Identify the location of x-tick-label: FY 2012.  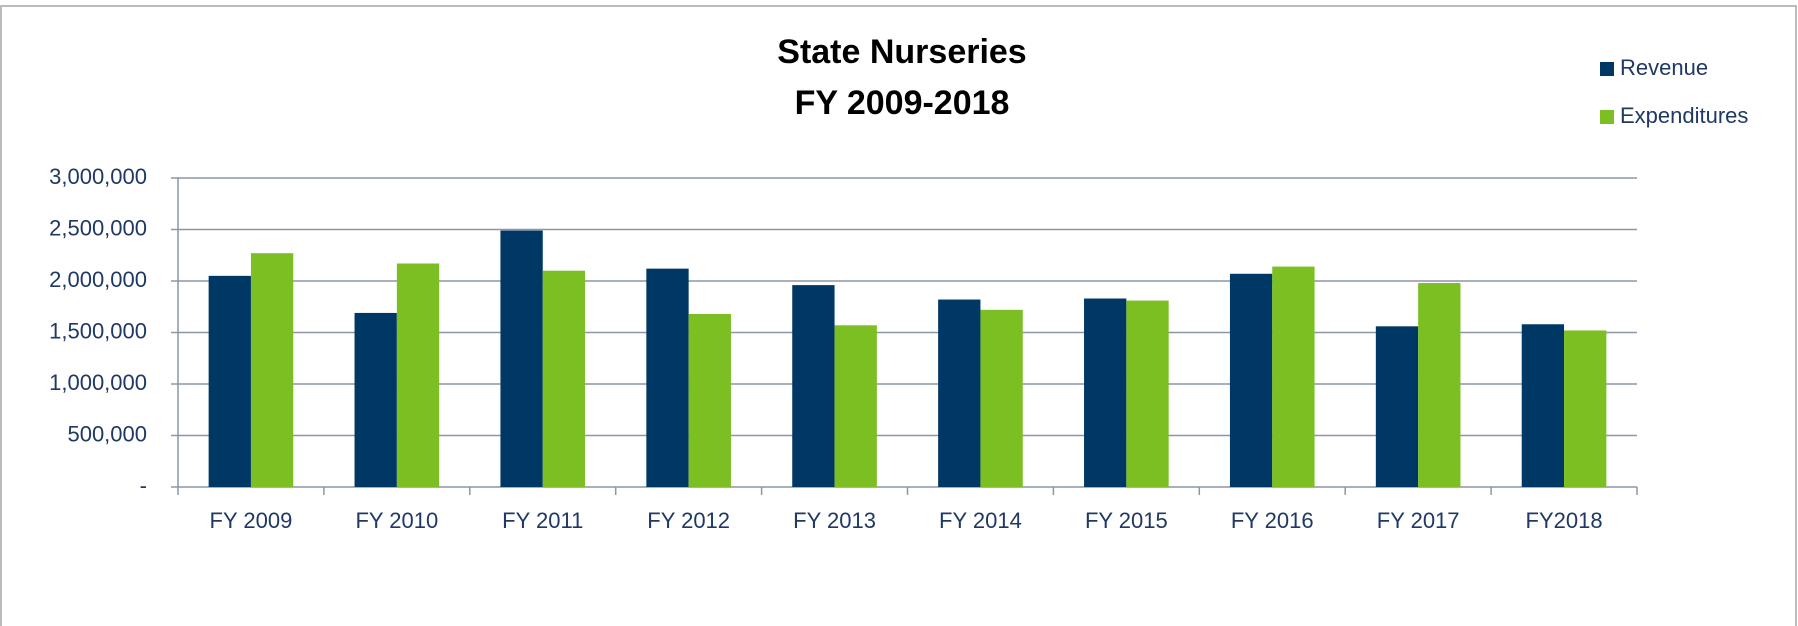
(688, 520).